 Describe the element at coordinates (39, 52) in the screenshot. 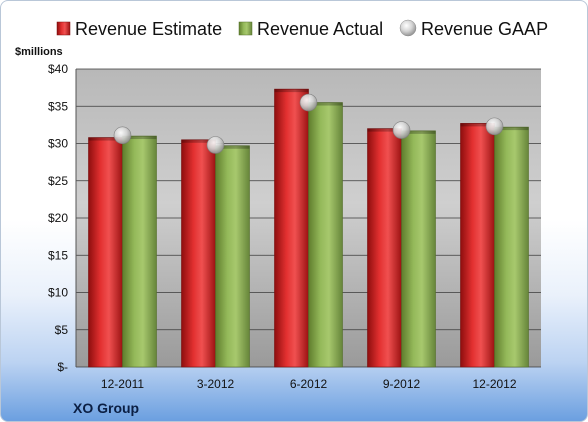

I see `unit-label: $millions` at that location.